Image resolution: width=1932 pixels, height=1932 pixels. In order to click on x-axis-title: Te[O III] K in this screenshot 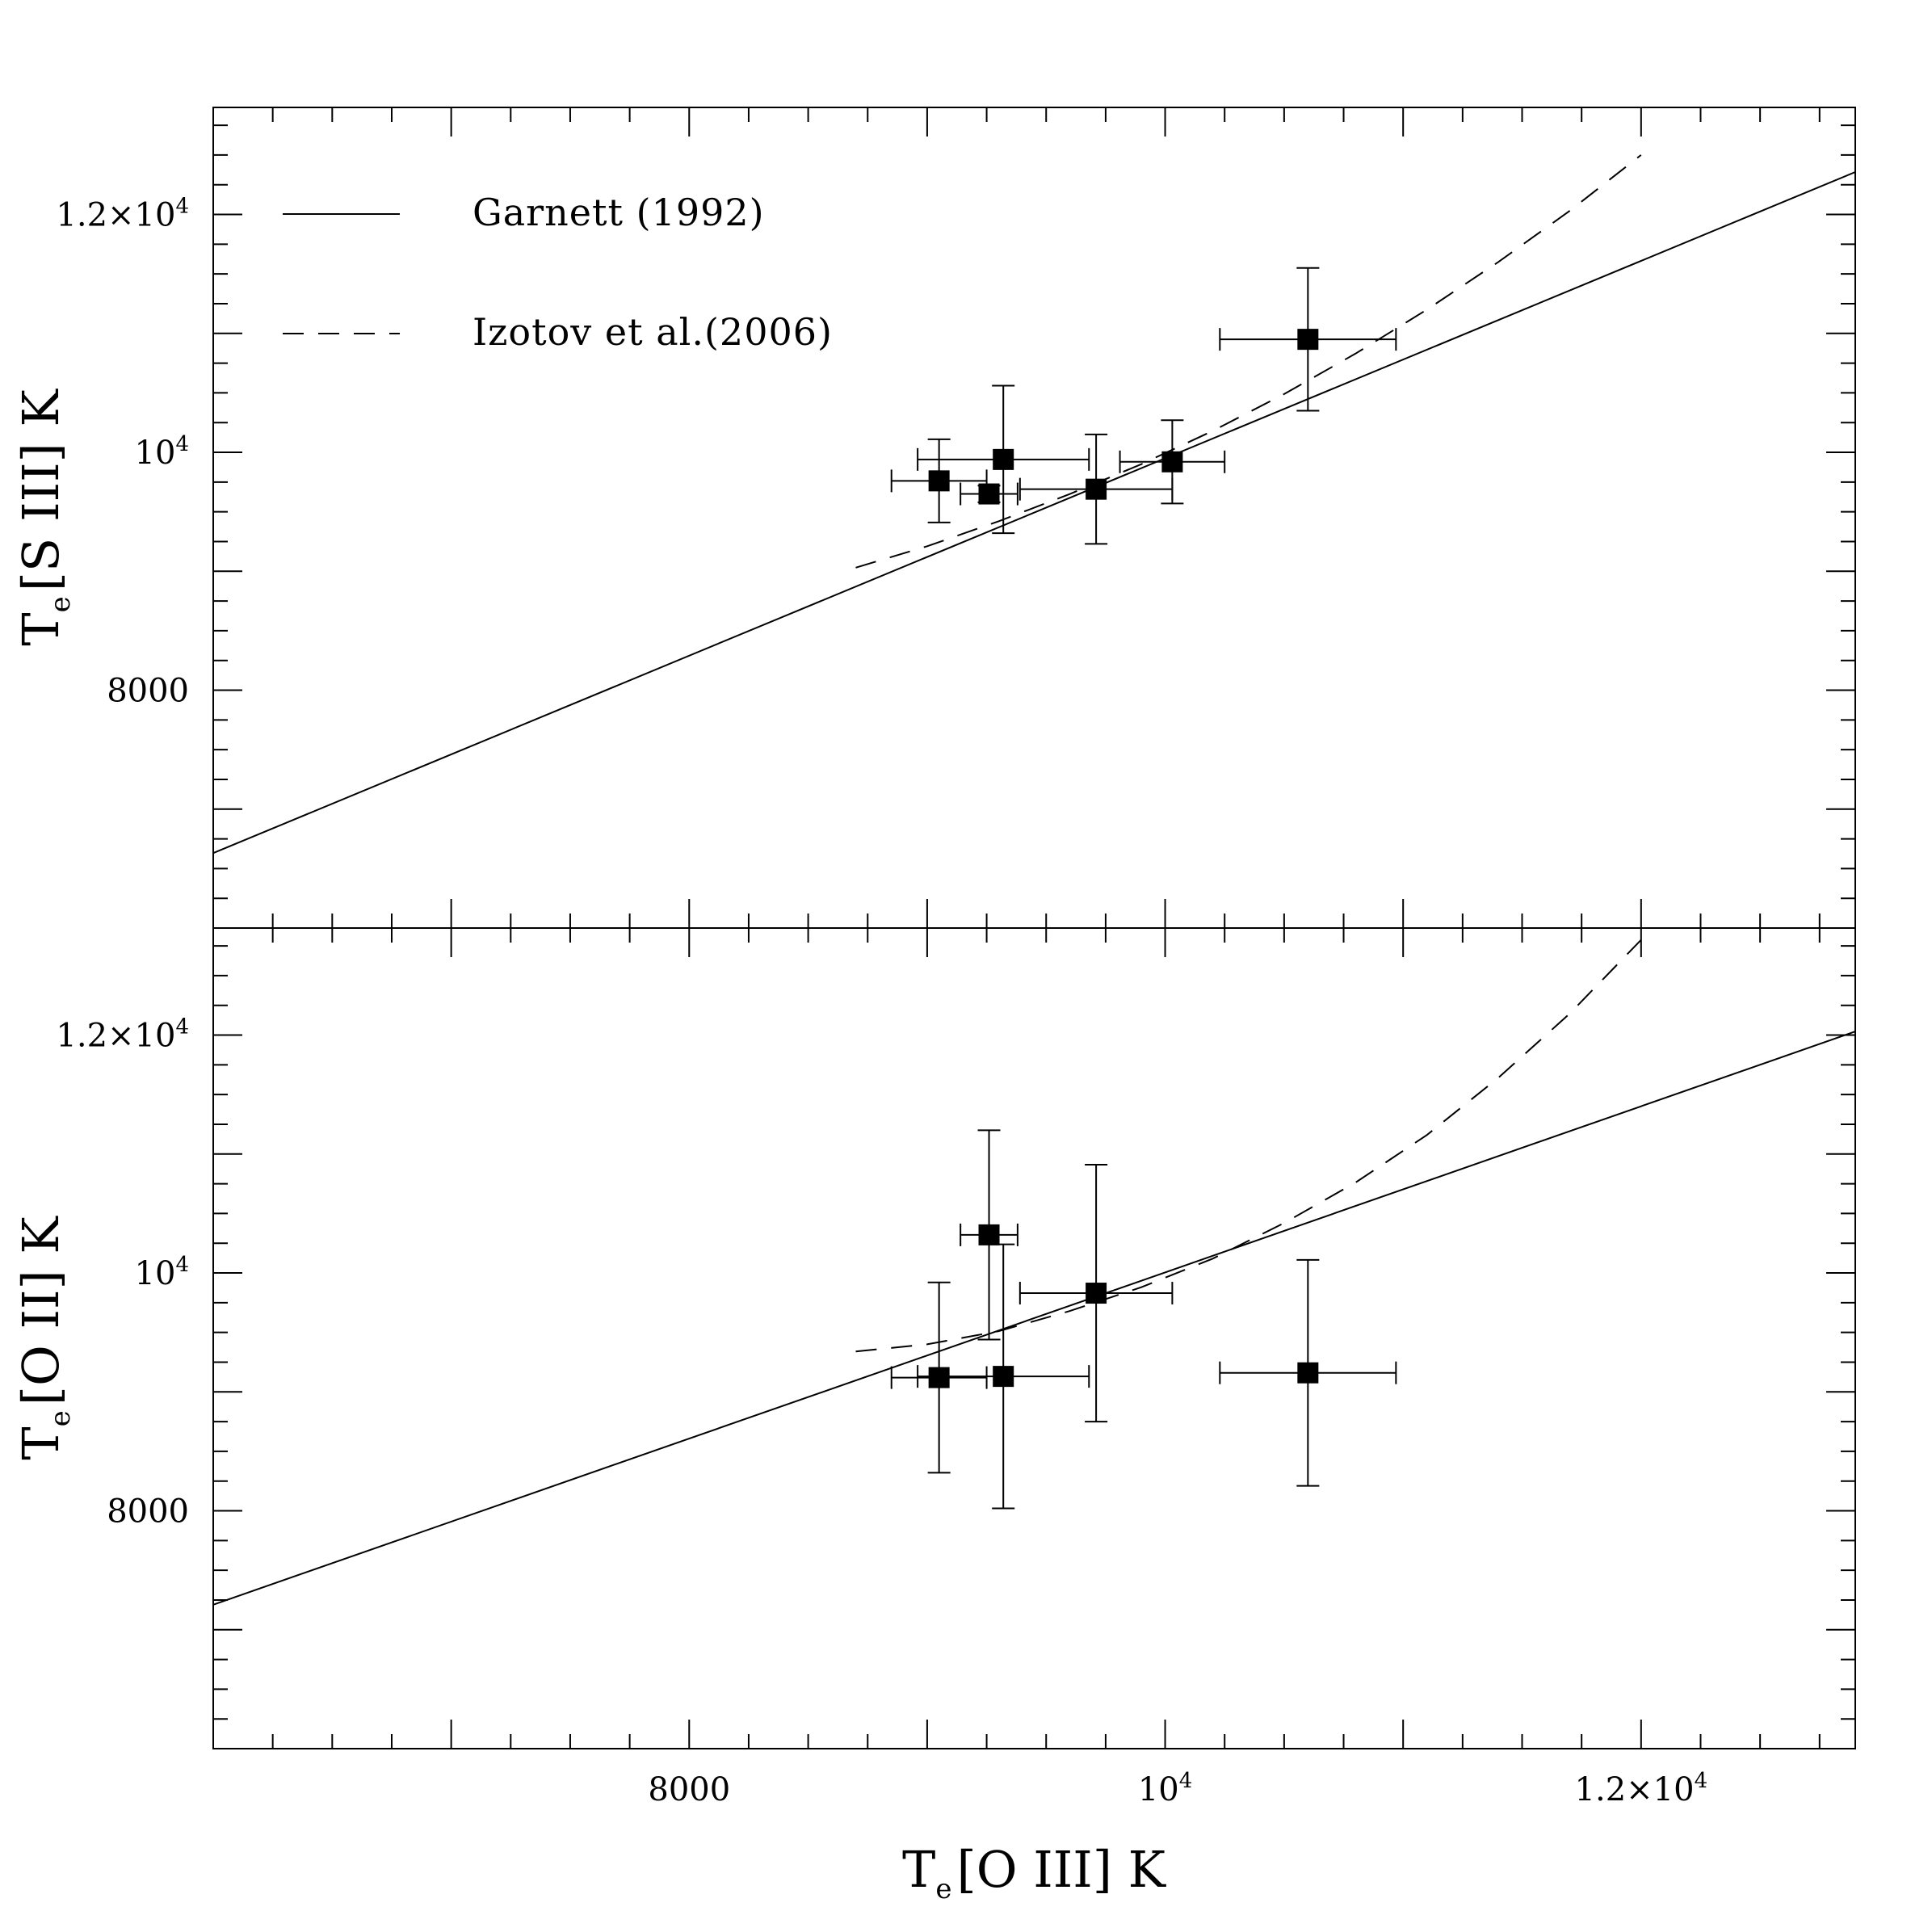, I will do `click(1034, 1873)`.